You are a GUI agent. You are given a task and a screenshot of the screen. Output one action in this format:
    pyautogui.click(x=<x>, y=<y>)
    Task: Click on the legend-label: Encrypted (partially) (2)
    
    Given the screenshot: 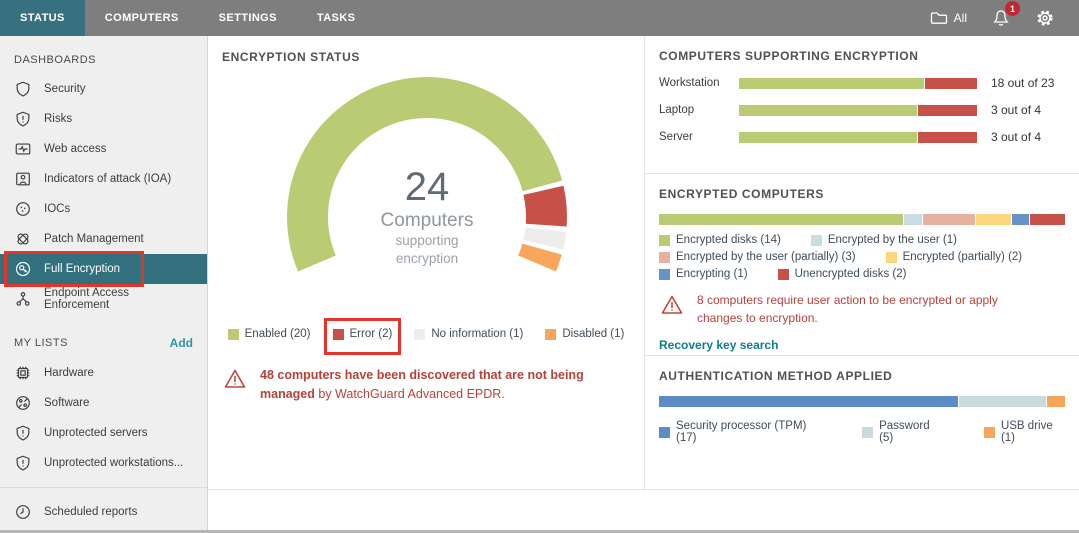 What is the action you would take?
    pyautogui.click(x=962, y=257)
    